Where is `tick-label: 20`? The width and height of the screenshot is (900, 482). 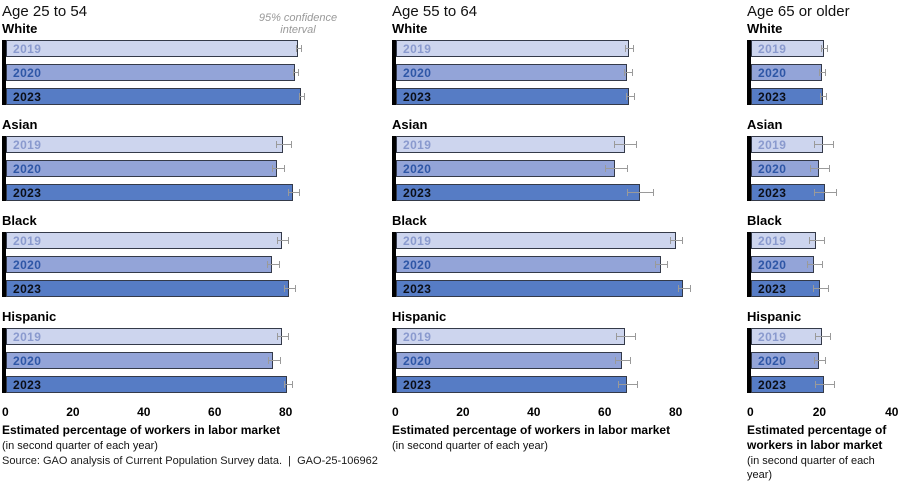 tick-label: 20 is located at coordinates (73, 412).